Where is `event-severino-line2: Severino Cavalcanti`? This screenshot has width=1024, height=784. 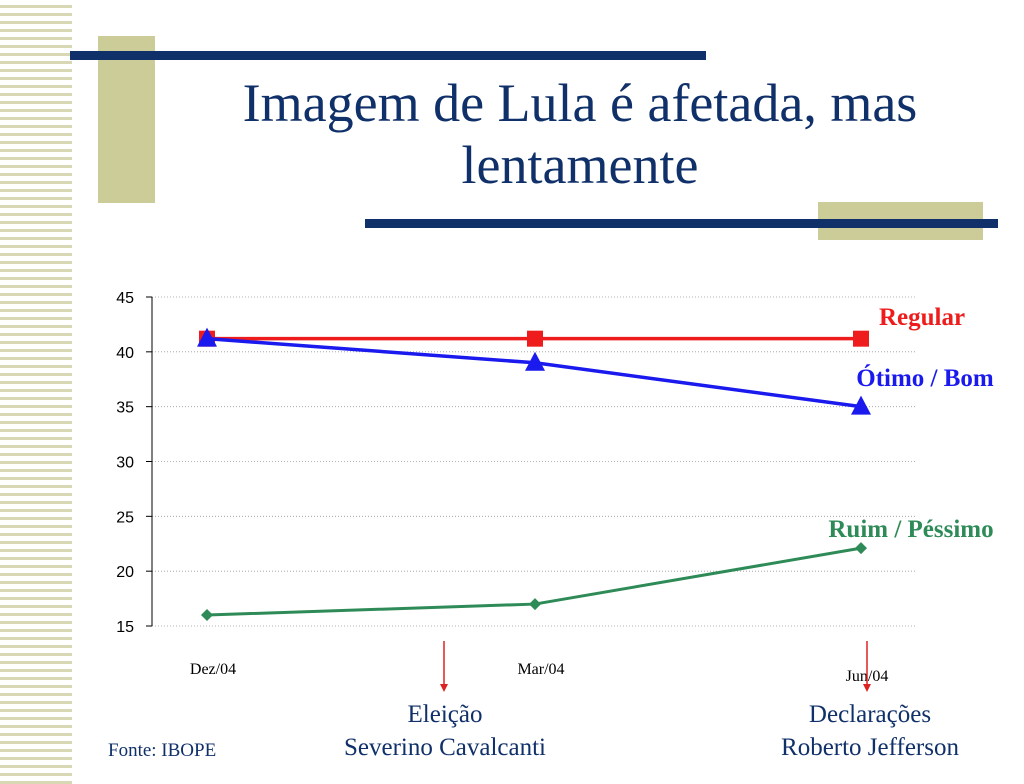 event-severino-line2: Severino Cavalcanti is located at coordinates (444, 747).